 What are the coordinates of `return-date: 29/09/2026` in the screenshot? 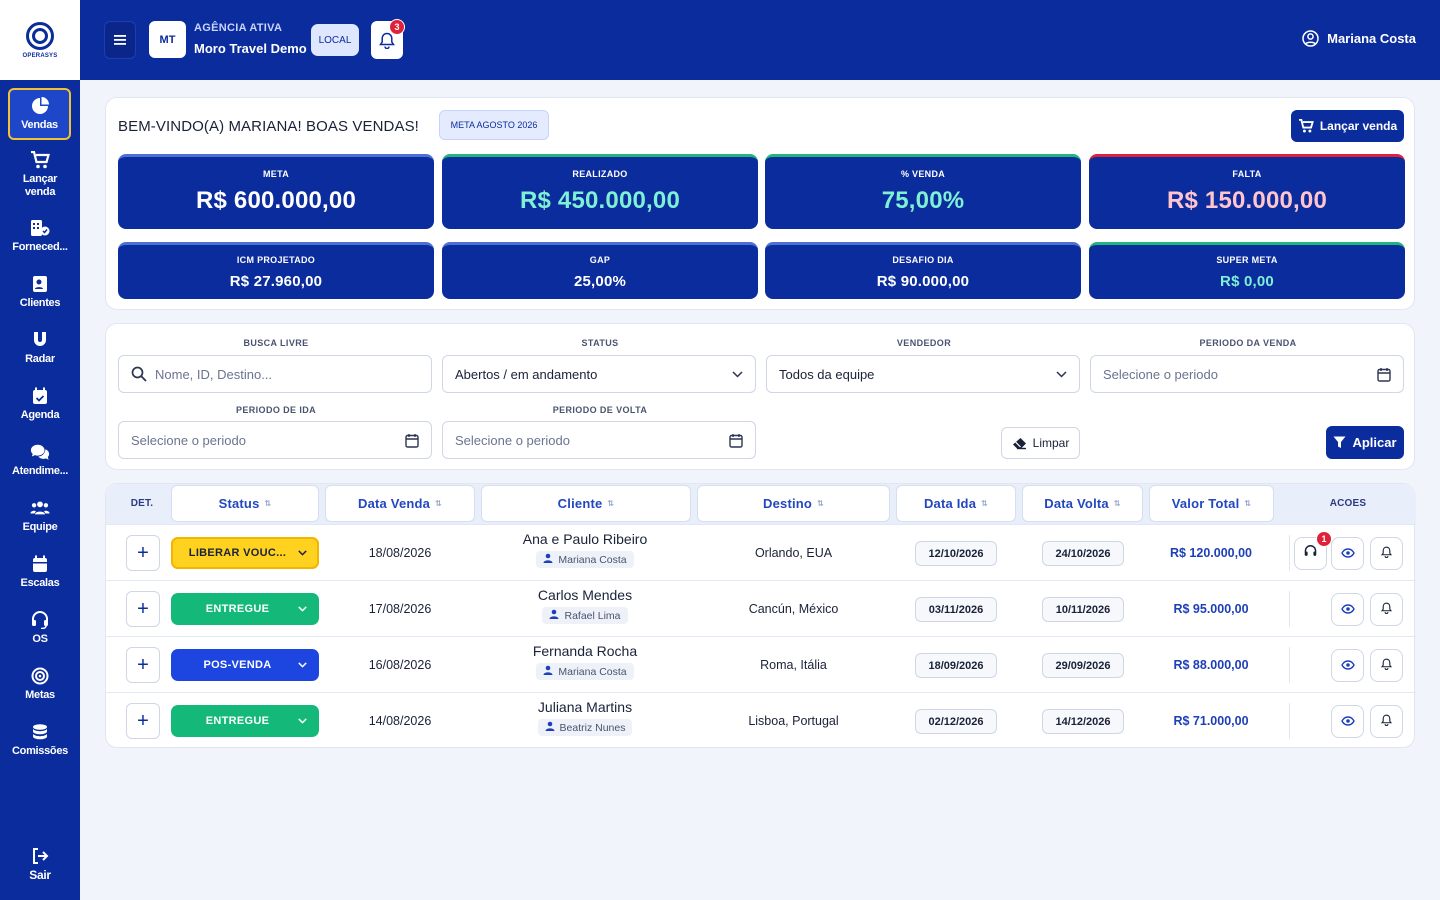 It's located at (1083, 665).